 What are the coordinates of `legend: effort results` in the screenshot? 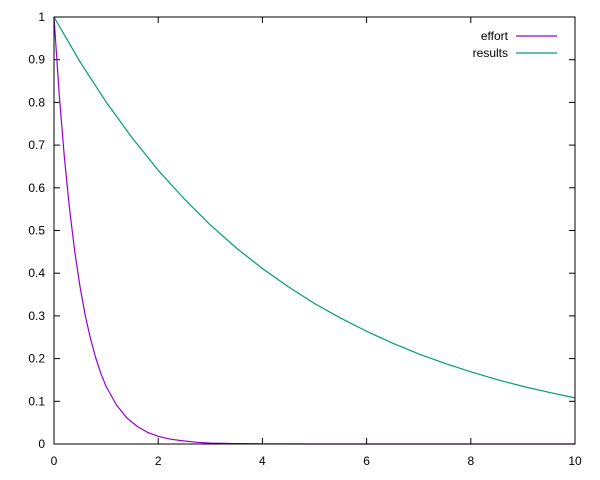 It's located at (515, 44).